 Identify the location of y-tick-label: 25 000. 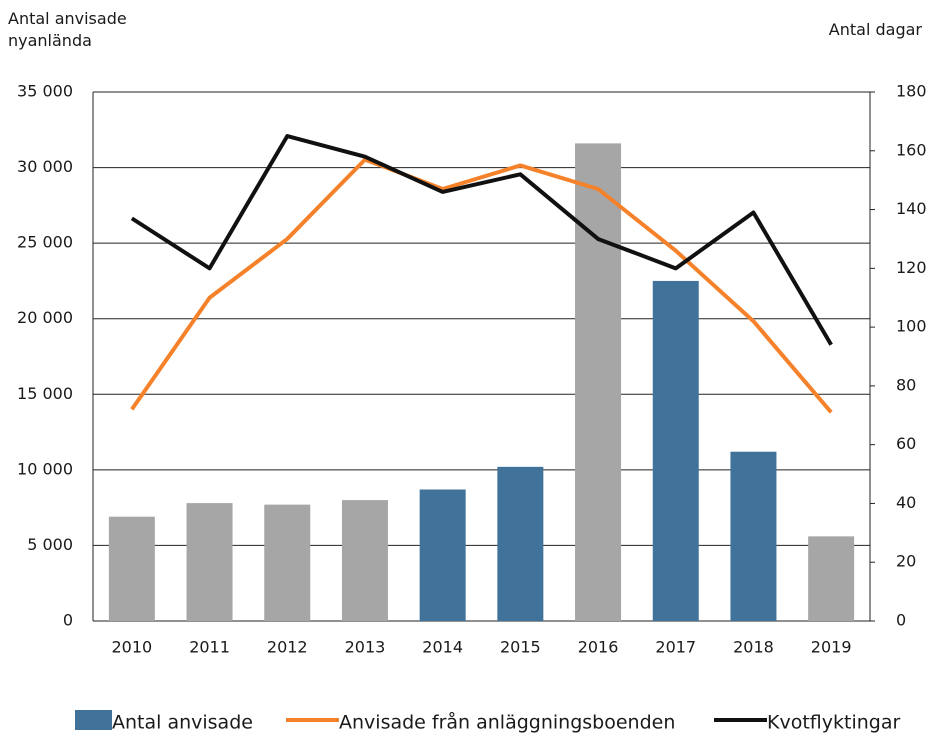
(45, 242).